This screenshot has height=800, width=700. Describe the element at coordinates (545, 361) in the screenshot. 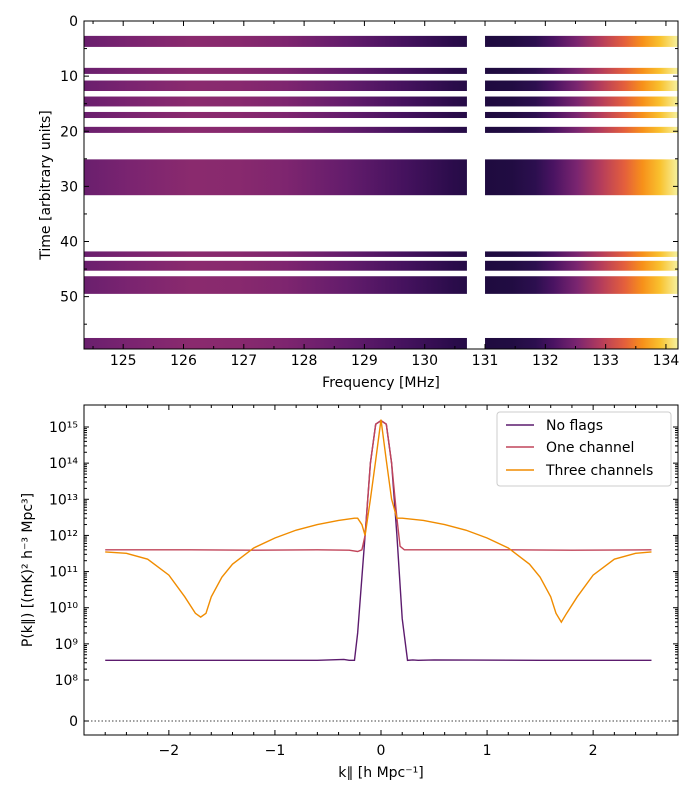

I see `top-x-tick-label: 132` at that location.